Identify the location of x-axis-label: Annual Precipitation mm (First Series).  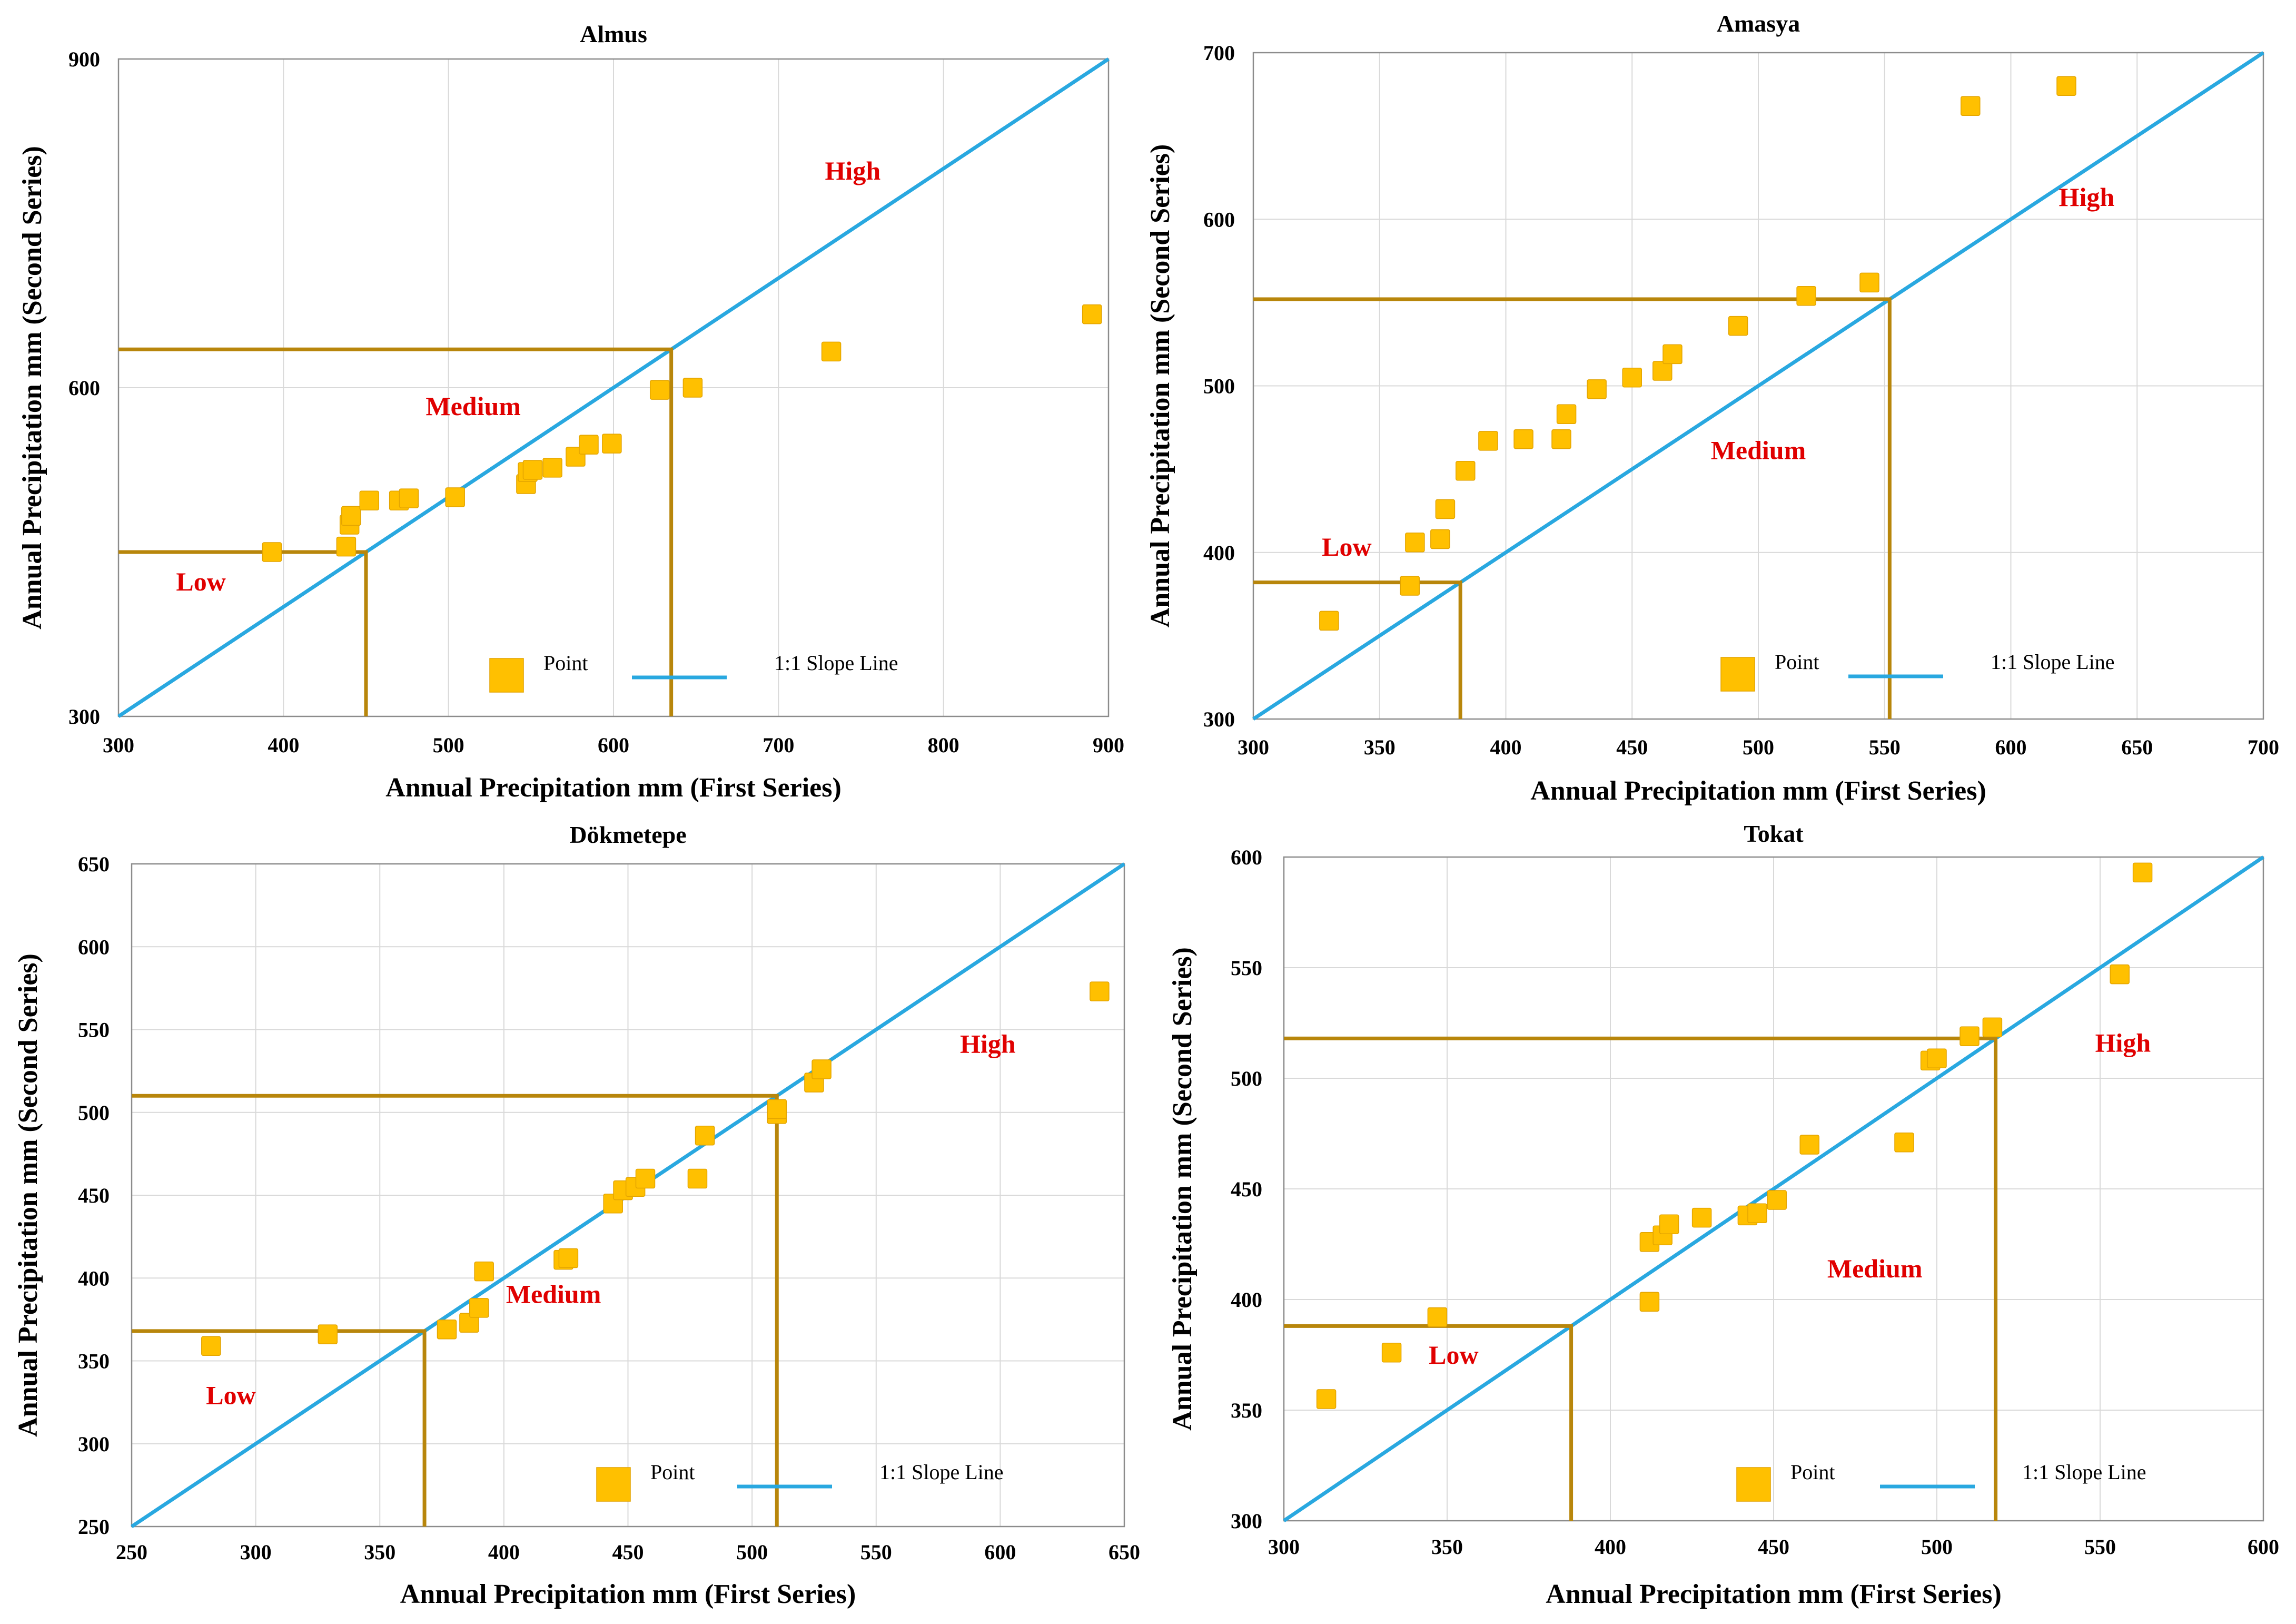
(628, 1594).